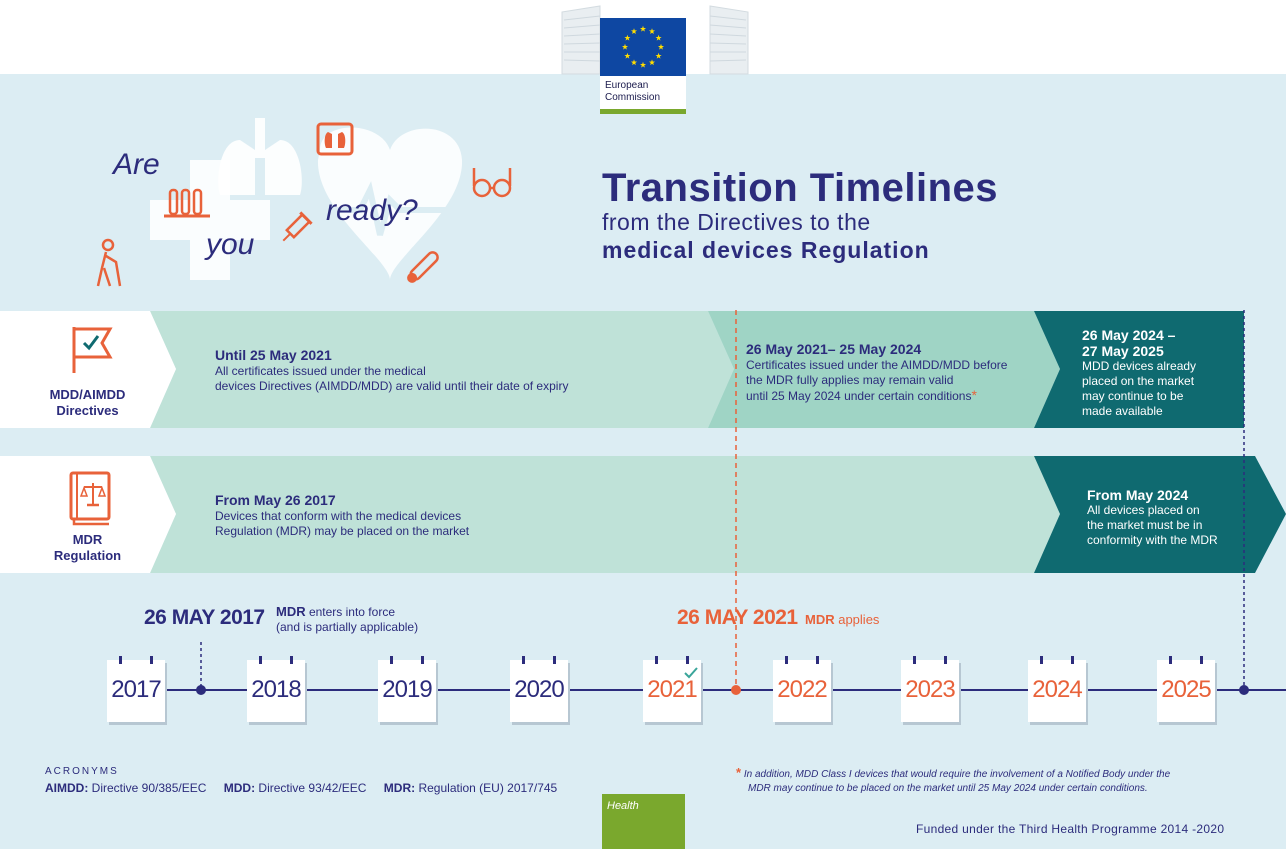  Describe the element at coordinates (736, 222) in the screenshot. I see `page-subtitle: from the Directives to the` at that location.